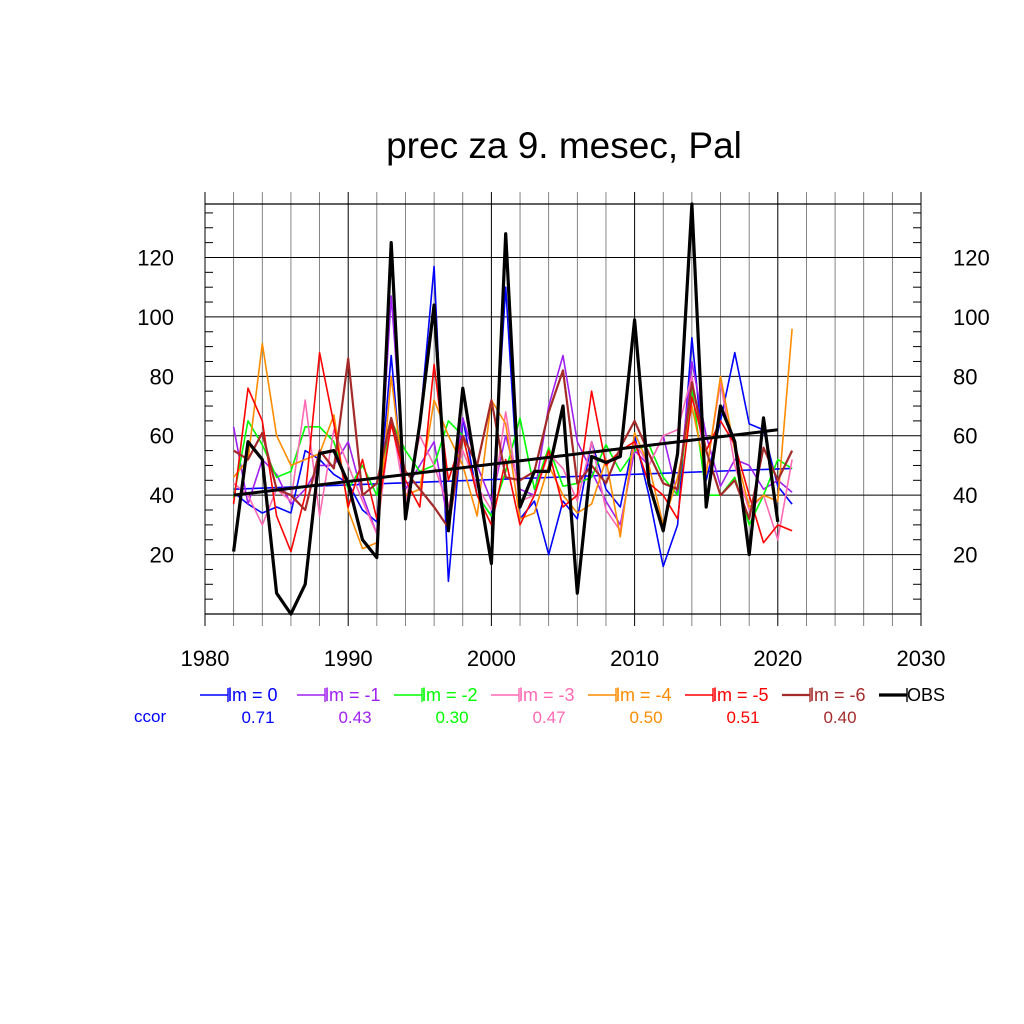 The image size is (1024, 1024). What do you see at coordinates (491, 658) in the screenshot?
I see `x-tick-label: 2000` at bounding box center [491, 658].